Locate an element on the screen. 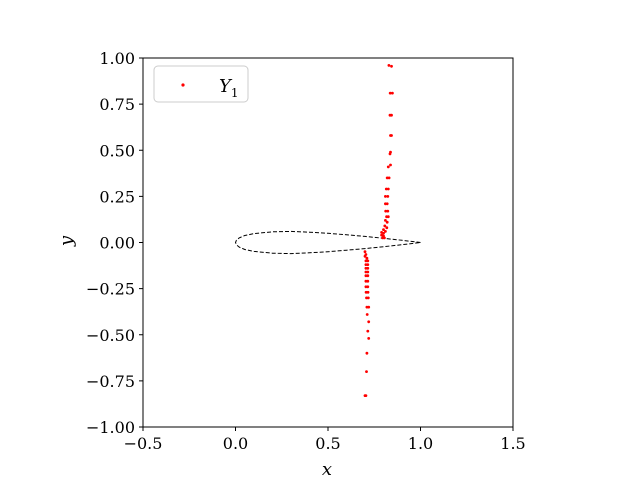  legend-label-symbol: Y is located at coordinates (226, 86).